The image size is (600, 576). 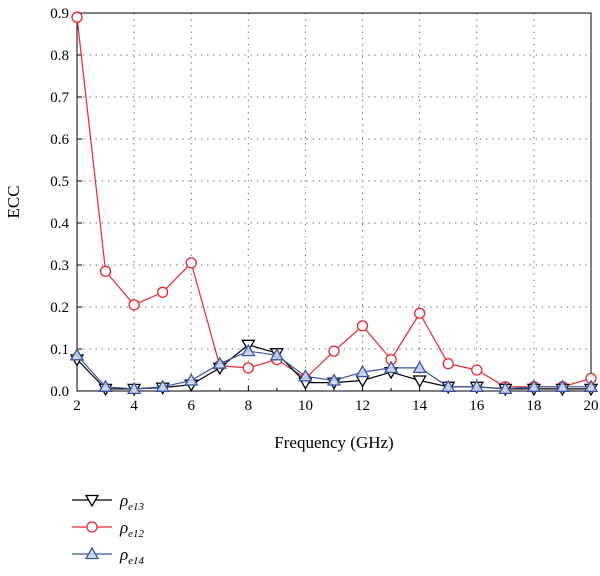 What do you see at coordinates (77, 406) in the screenshot?
I see `x-tick-label: 2` at bounding box center [77, 406].